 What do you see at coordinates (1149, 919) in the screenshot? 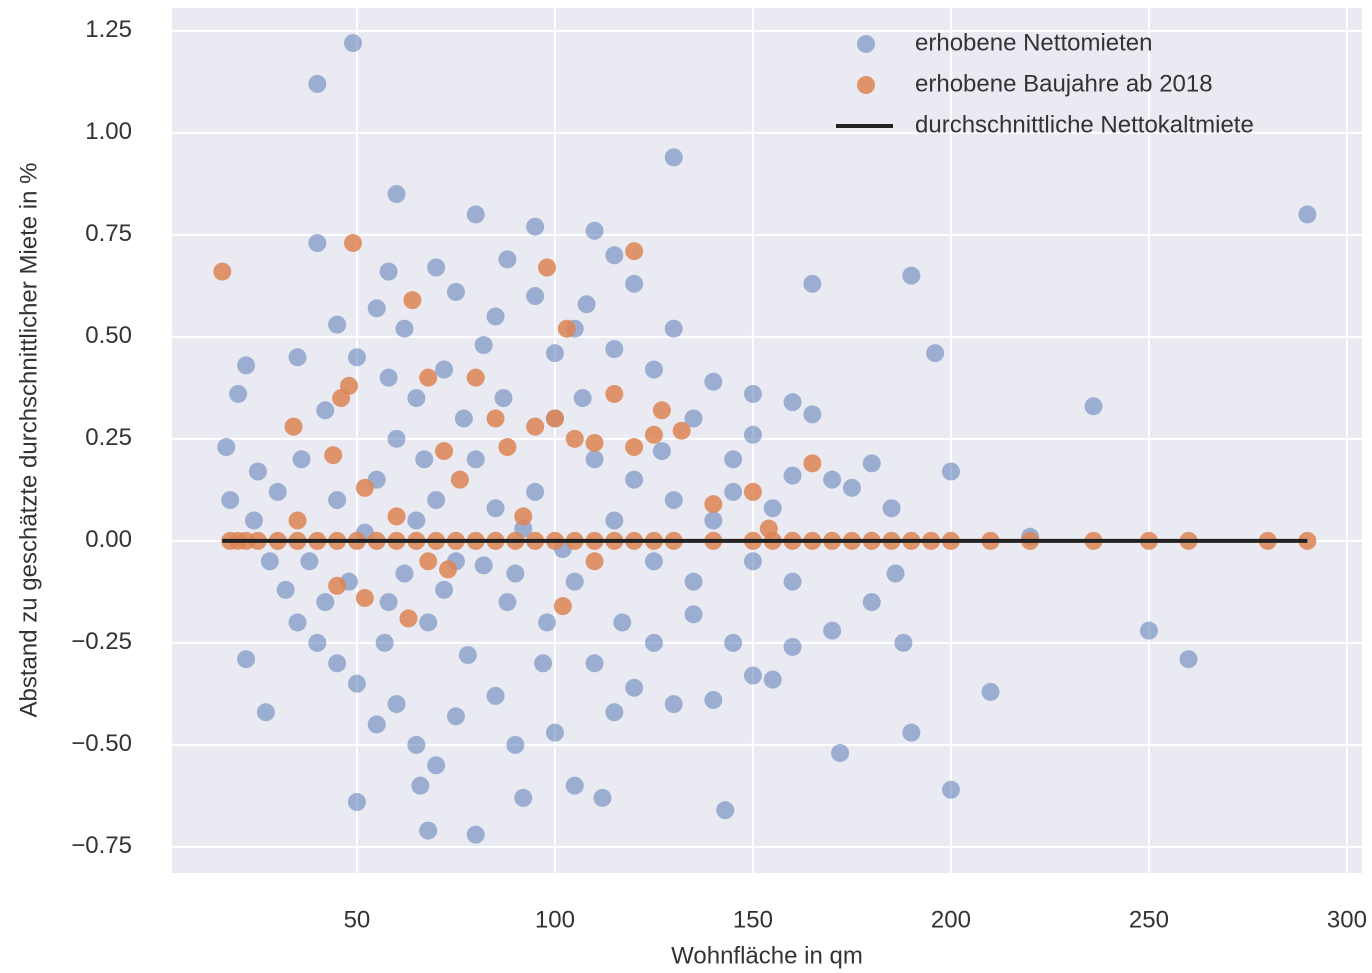
I see `x-tick-label: 250` at bounding box center [1149, 919].